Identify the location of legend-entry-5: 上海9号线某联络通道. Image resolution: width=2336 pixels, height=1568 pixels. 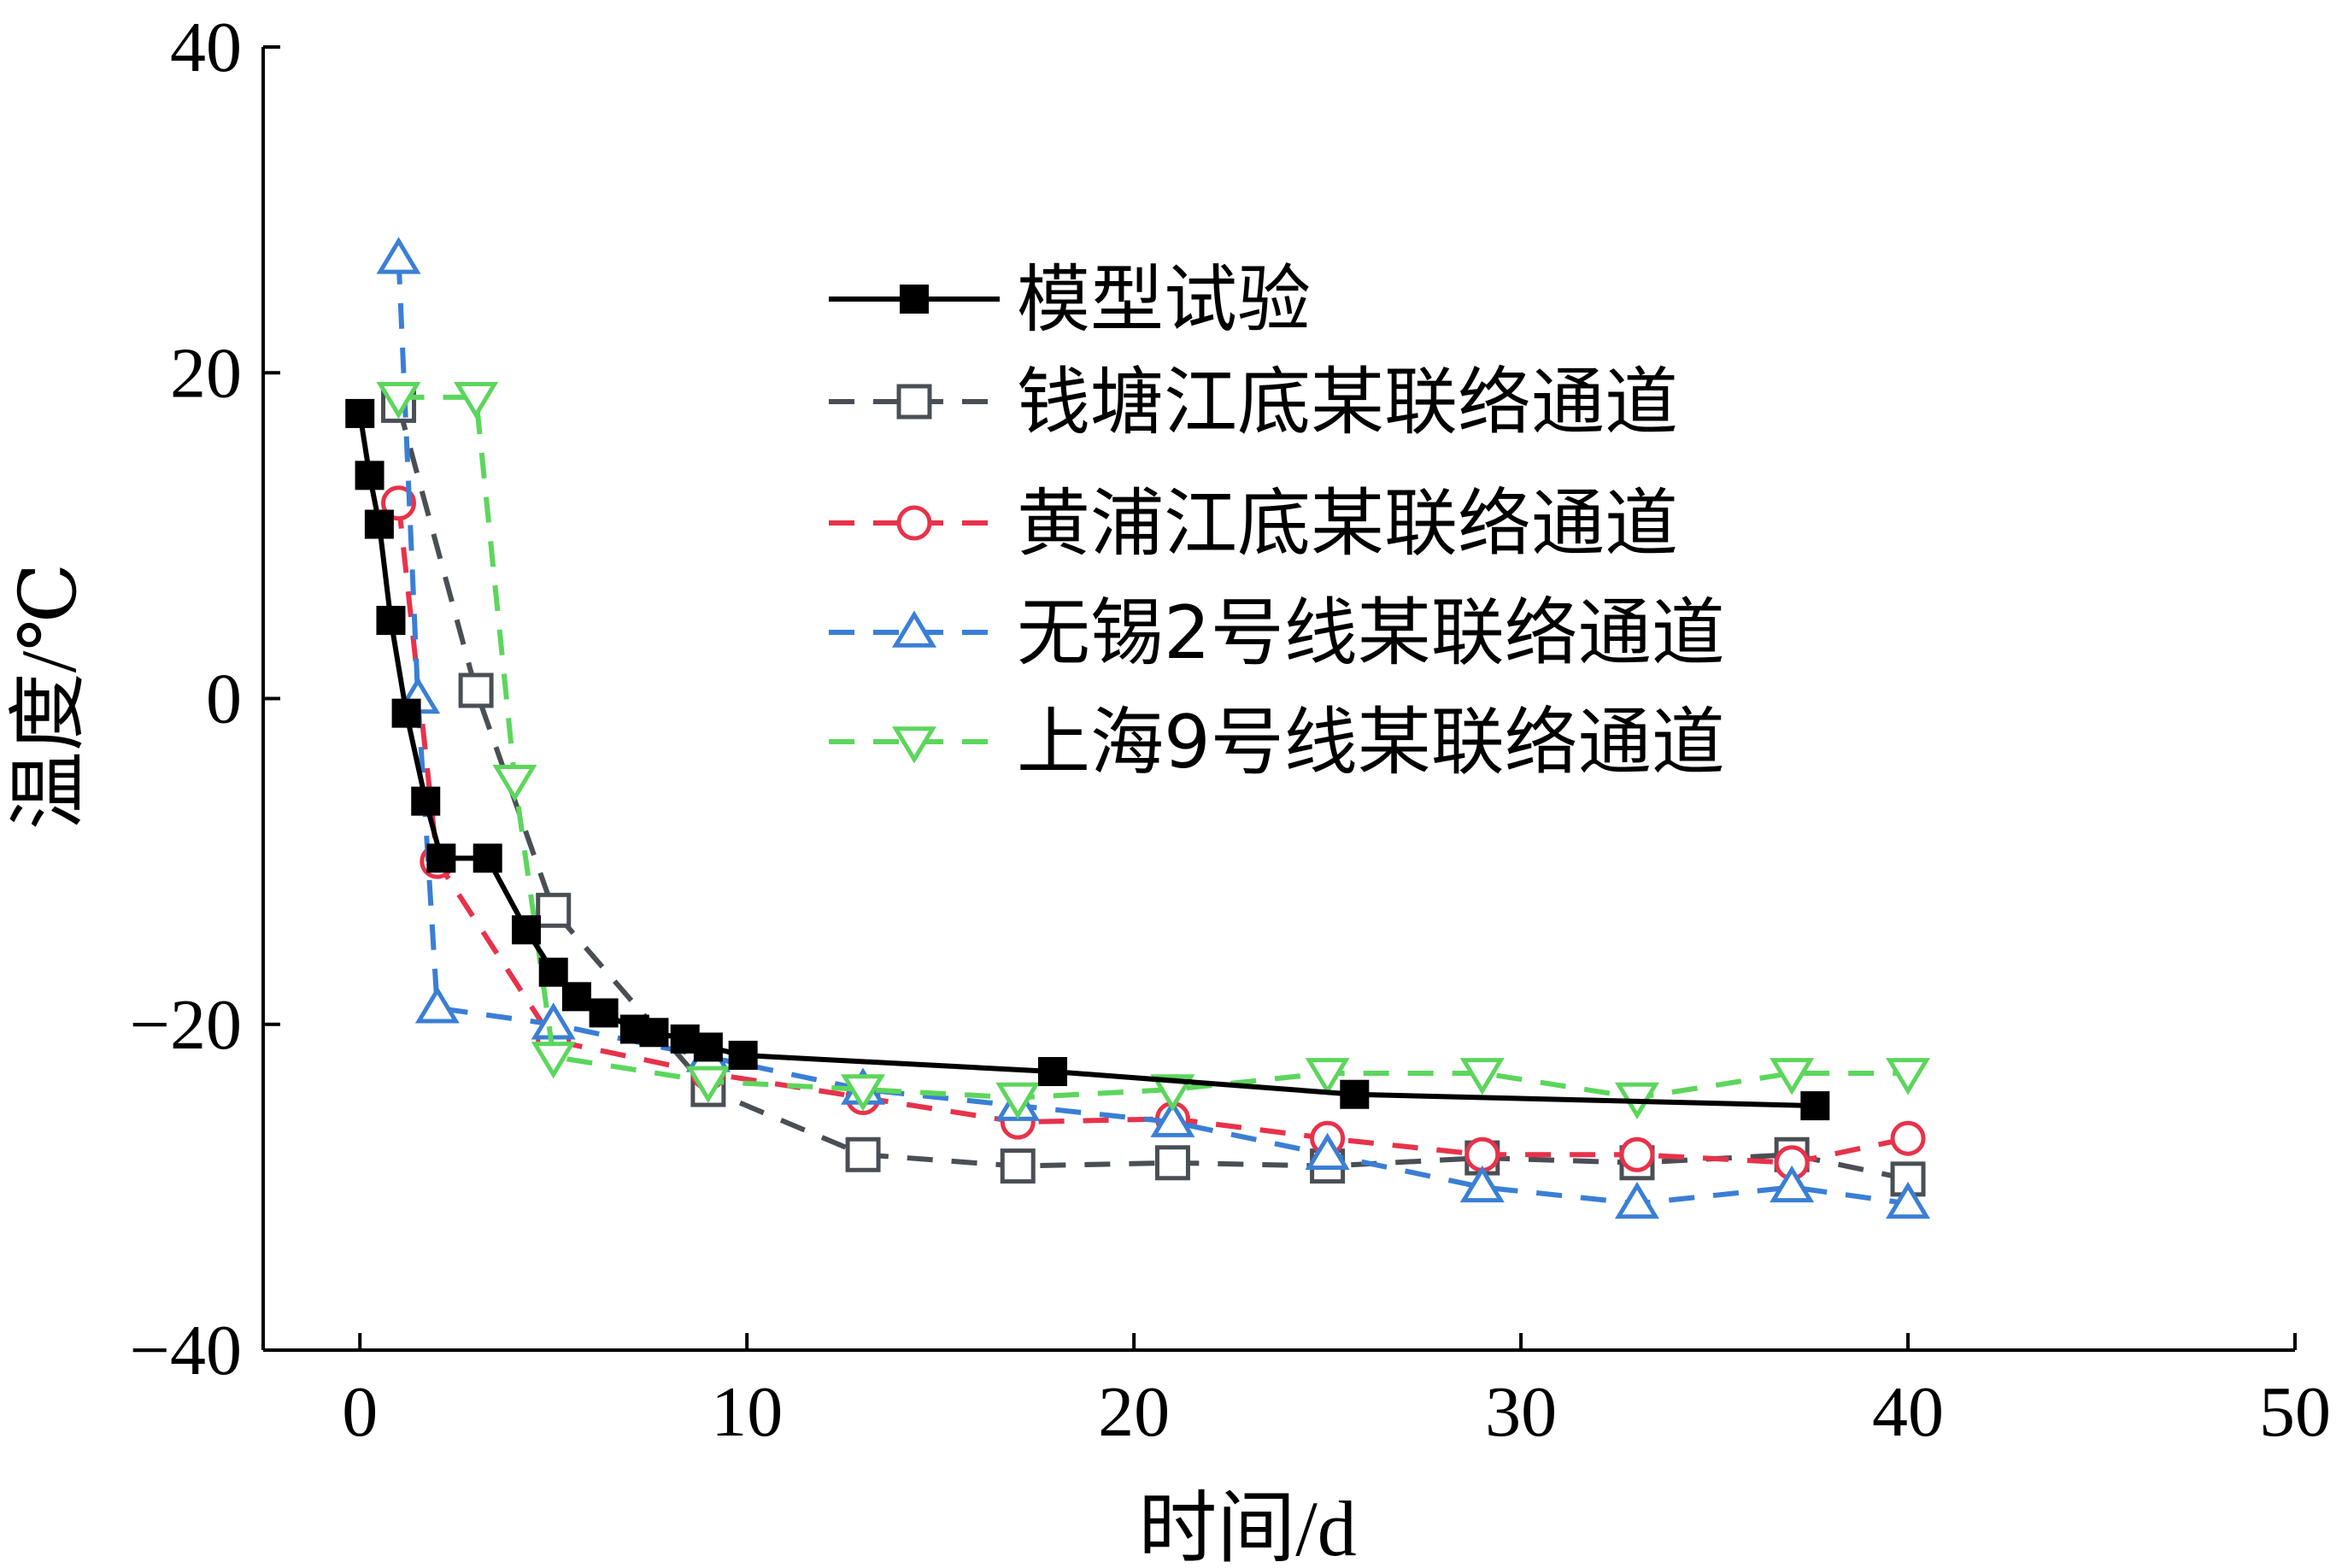
(1277, 742).